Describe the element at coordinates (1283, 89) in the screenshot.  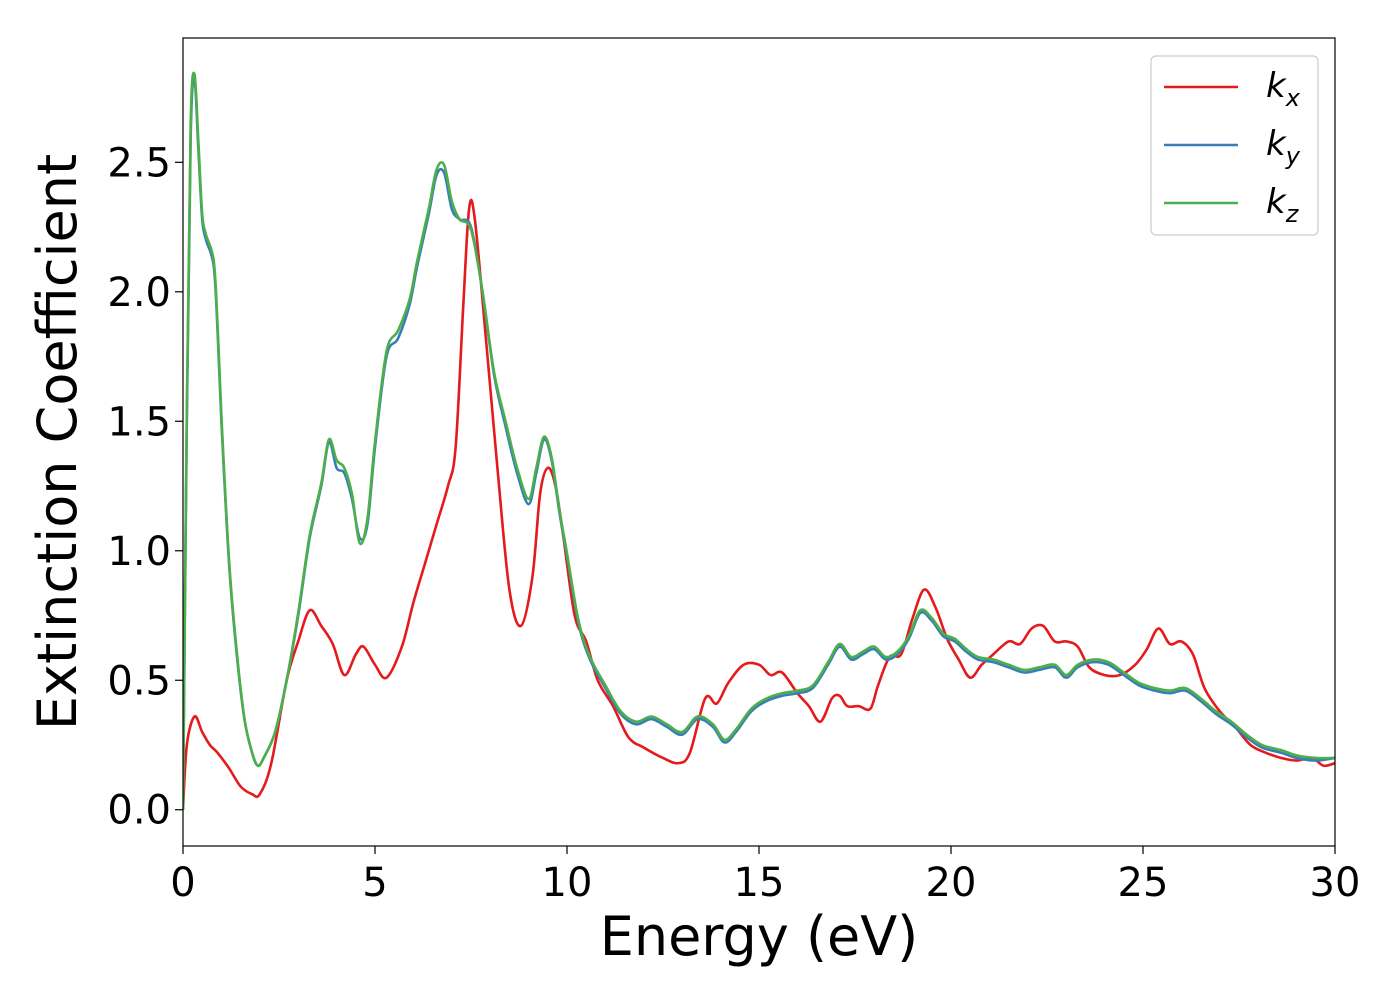
I see `legend-label-x: kx` at that location.